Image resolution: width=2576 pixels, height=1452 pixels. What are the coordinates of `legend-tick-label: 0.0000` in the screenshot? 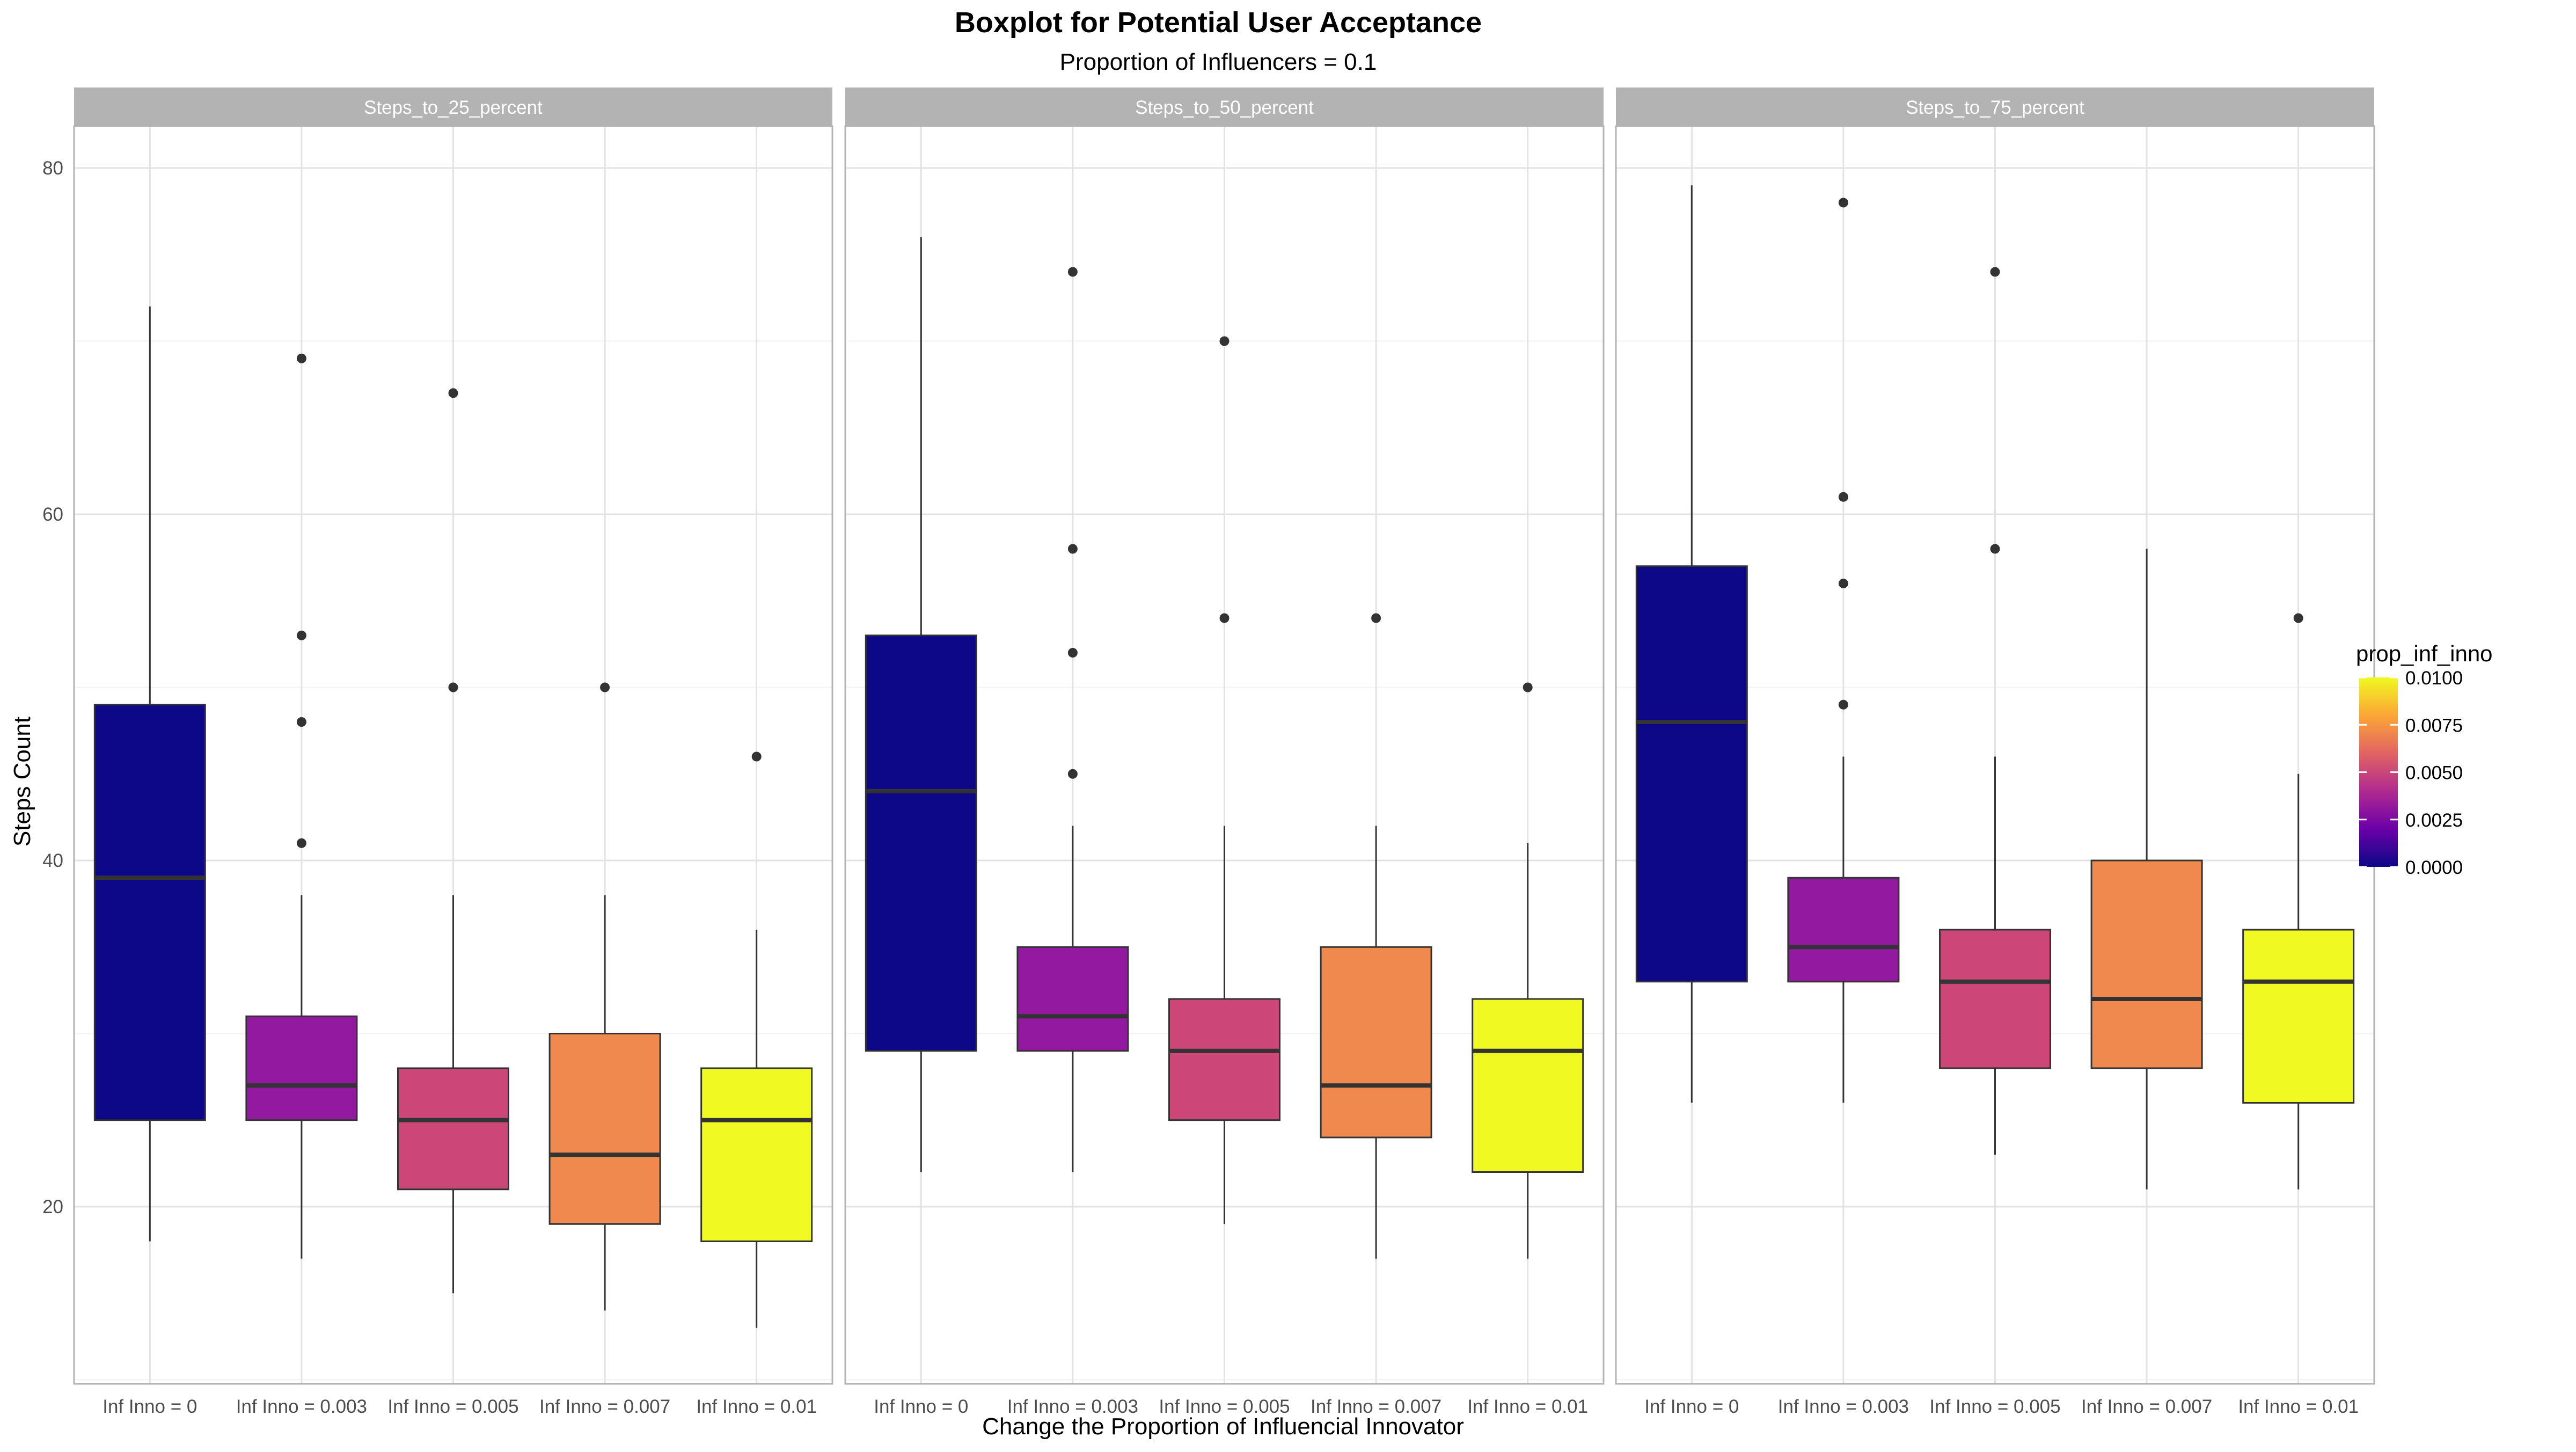 It's located at (2434, 867).